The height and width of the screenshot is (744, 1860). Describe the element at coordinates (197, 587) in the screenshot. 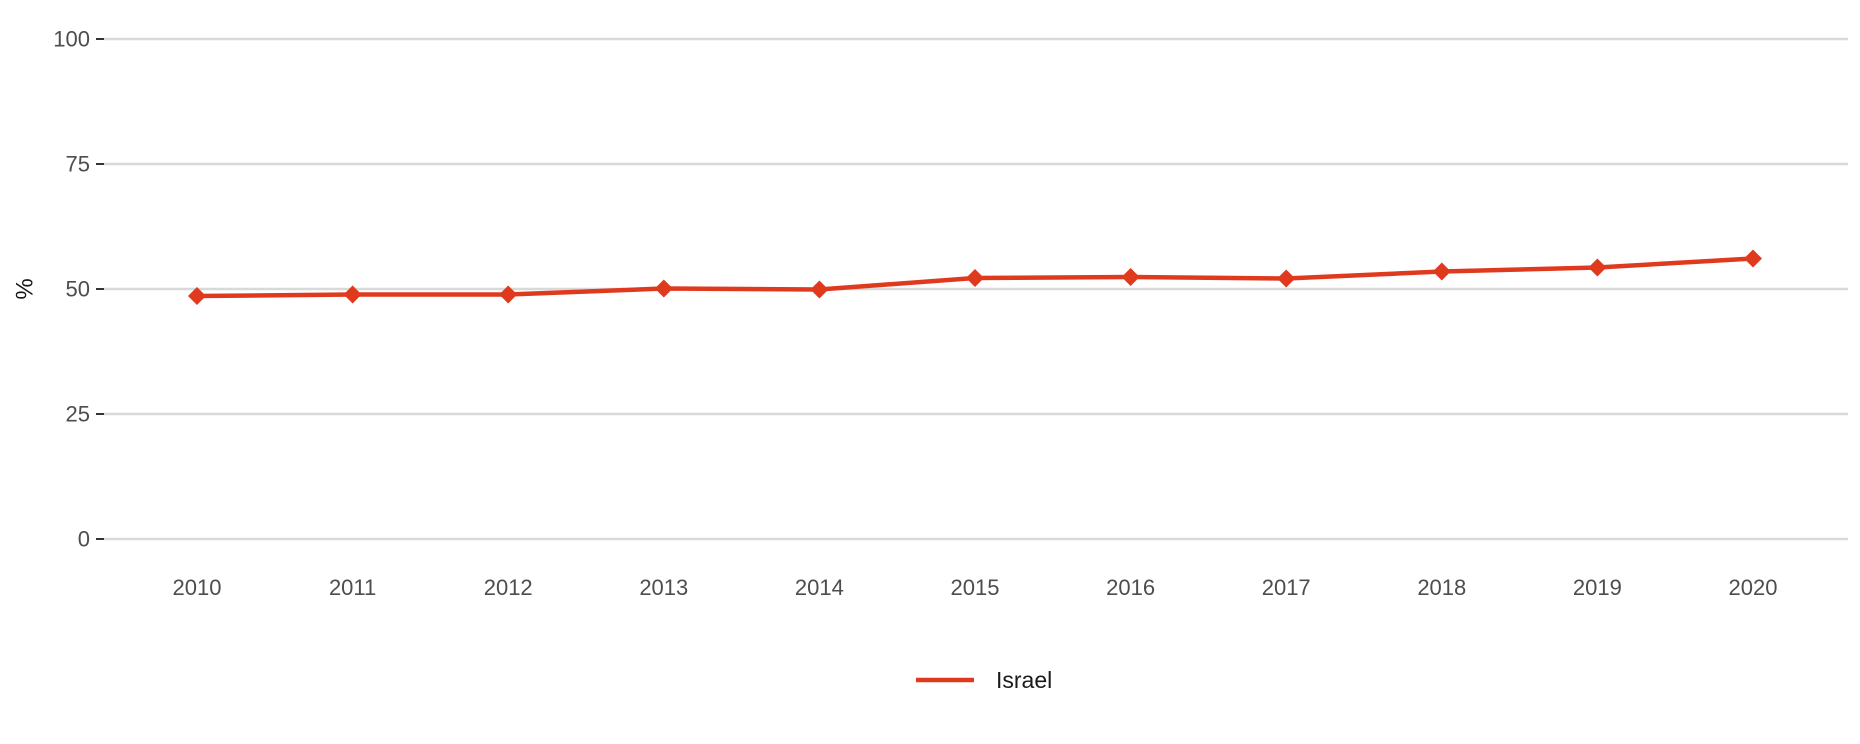

I see `x-tick-label: 2010` at that location.